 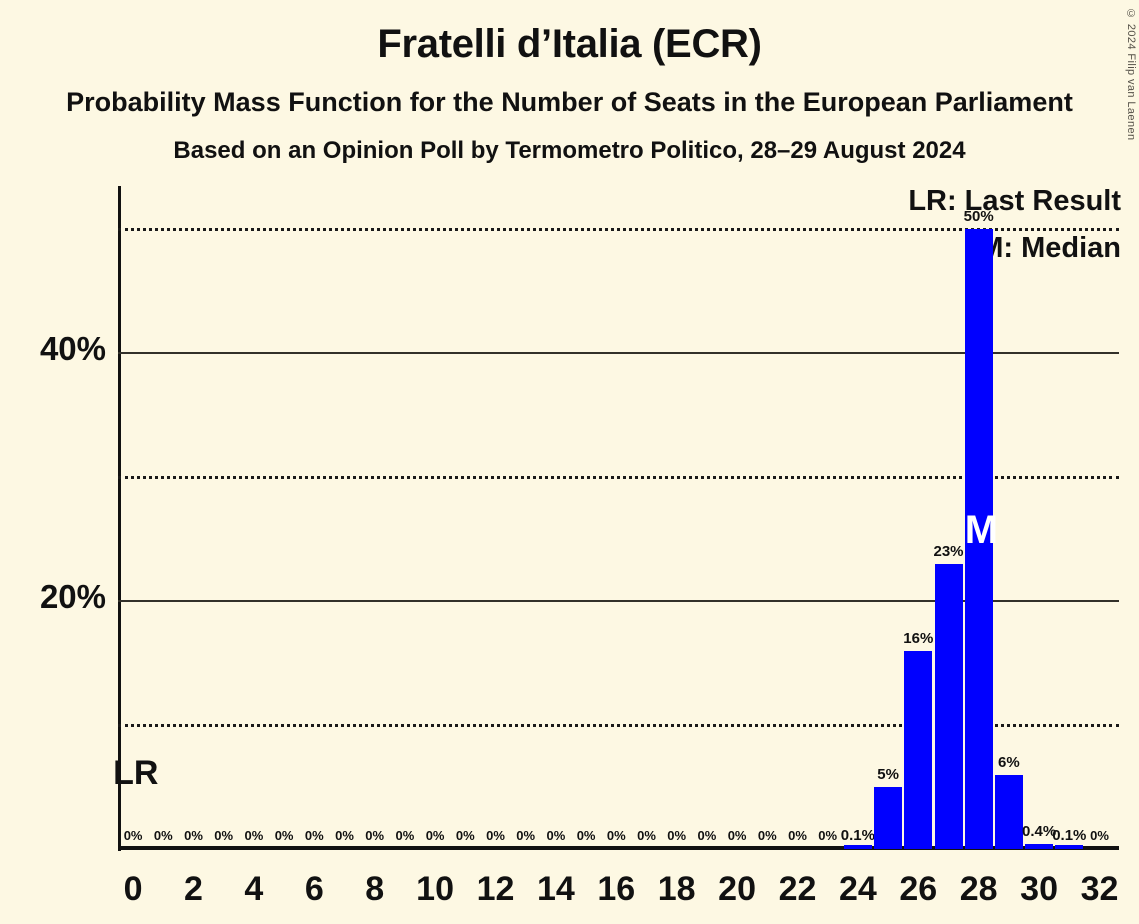 I want to click on bar-value-label-seat-14: 0%, so click(x=556, y=835).